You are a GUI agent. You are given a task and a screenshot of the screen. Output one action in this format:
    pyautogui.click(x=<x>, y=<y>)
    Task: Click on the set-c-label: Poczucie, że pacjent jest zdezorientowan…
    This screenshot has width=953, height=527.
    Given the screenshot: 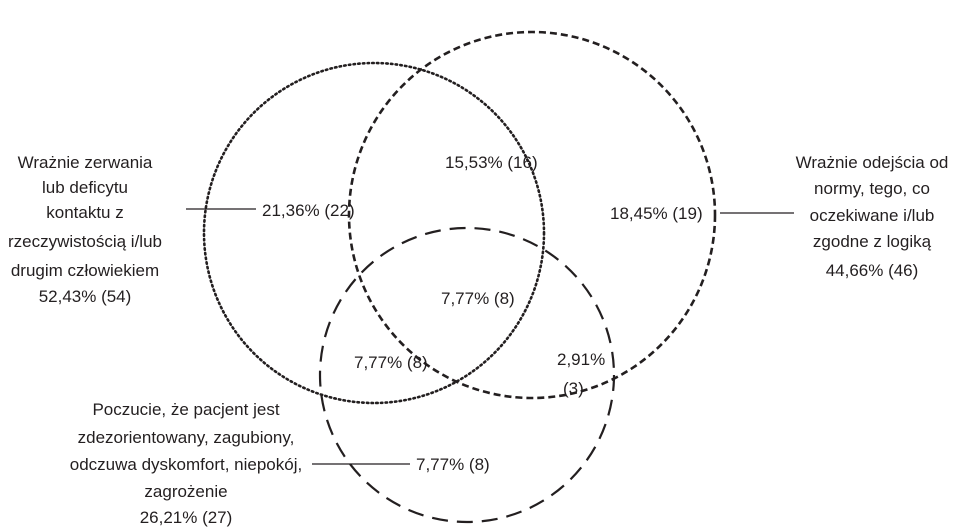 What is the action you would take?
    pyautogui.click(x=186, y=463)
    